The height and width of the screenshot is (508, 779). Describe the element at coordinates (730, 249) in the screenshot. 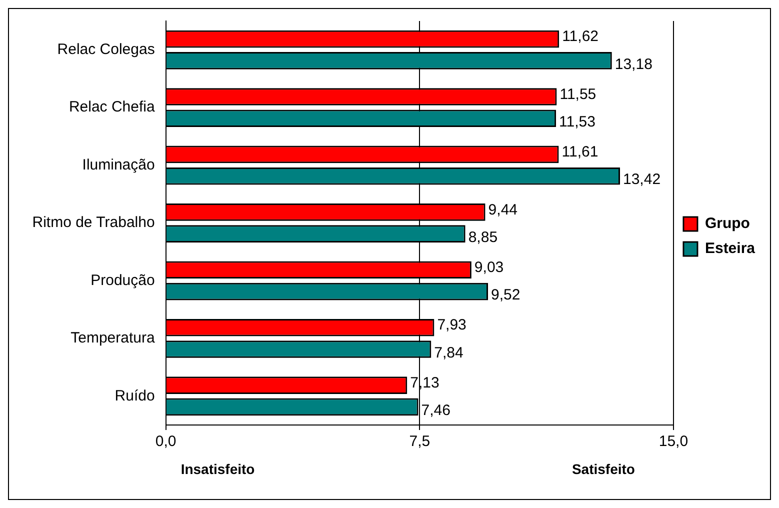

I see `legend-label: Esteira` at that location.